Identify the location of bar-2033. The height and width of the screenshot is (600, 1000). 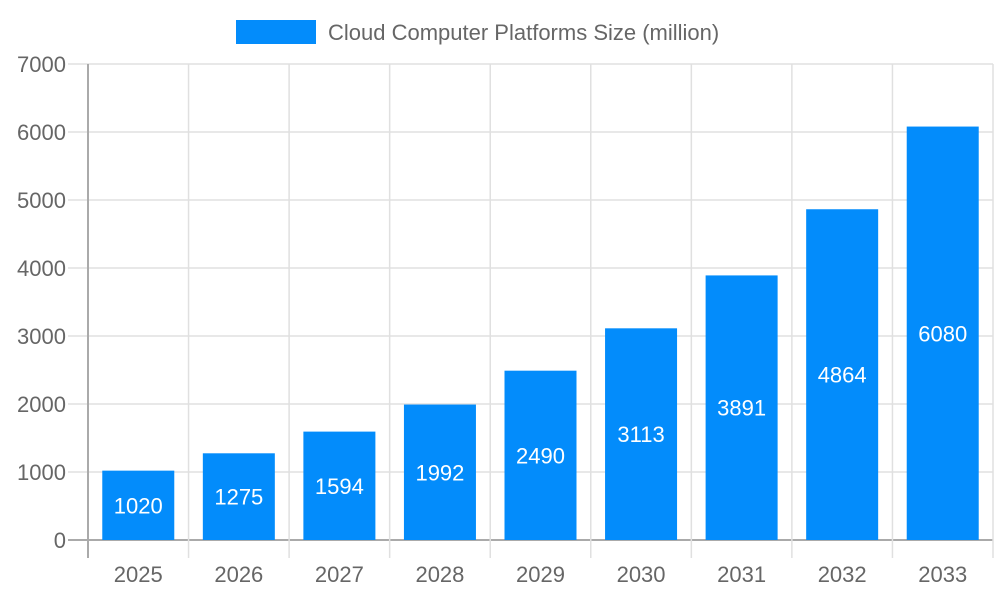
(942, 333).